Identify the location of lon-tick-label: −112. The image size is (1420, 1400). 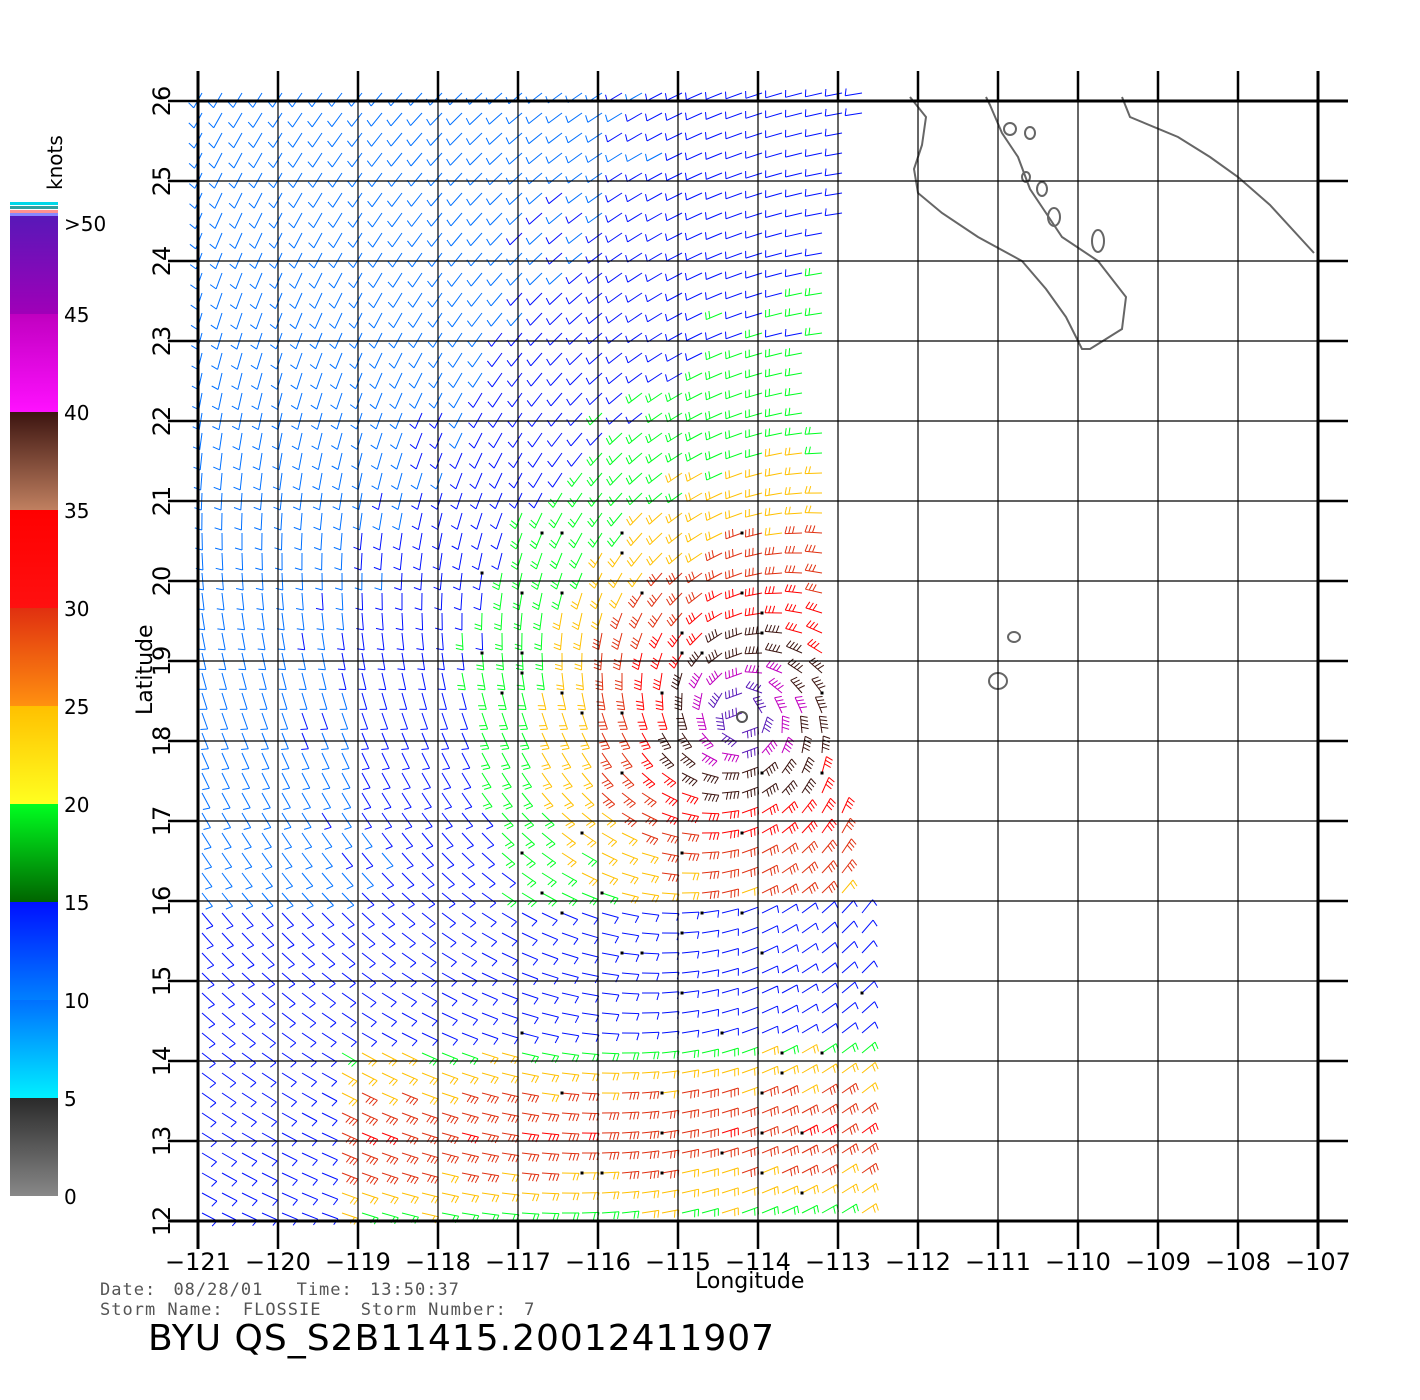
(918, 1262).